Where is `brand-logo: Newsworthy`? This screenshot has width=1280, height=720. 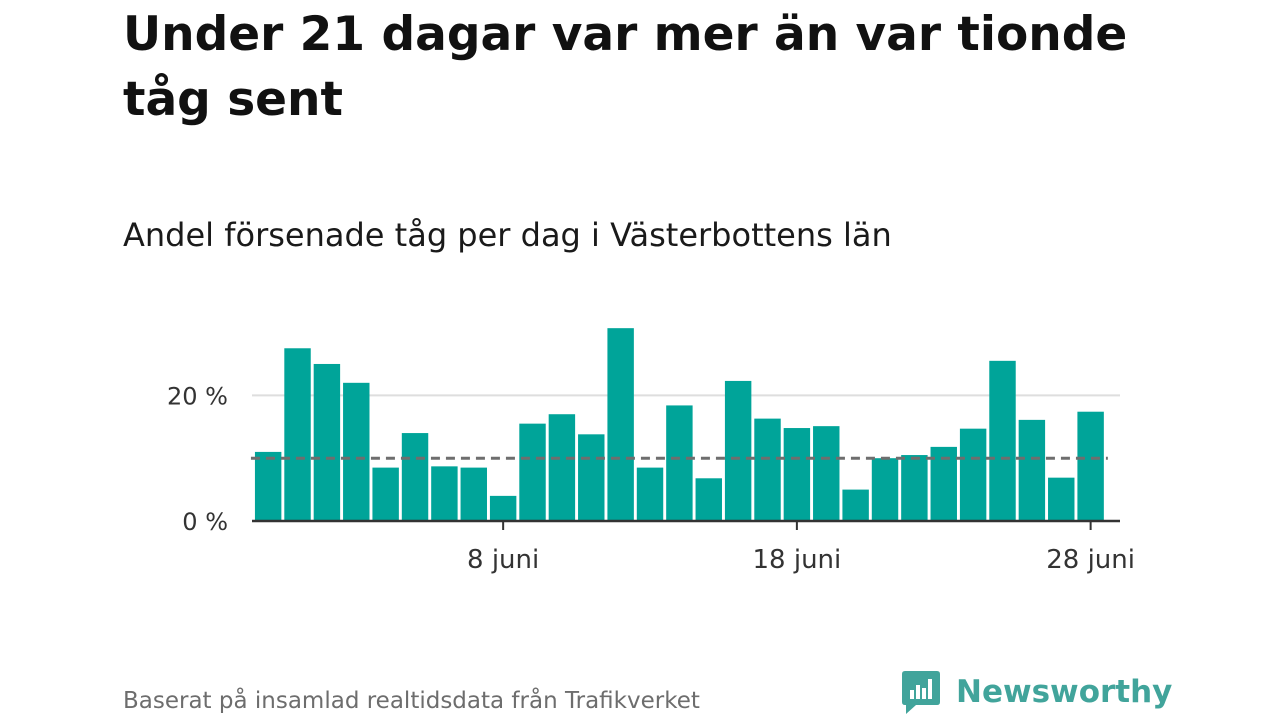
brand-logo: Newsworthy is located at coordinates (1036, 692).